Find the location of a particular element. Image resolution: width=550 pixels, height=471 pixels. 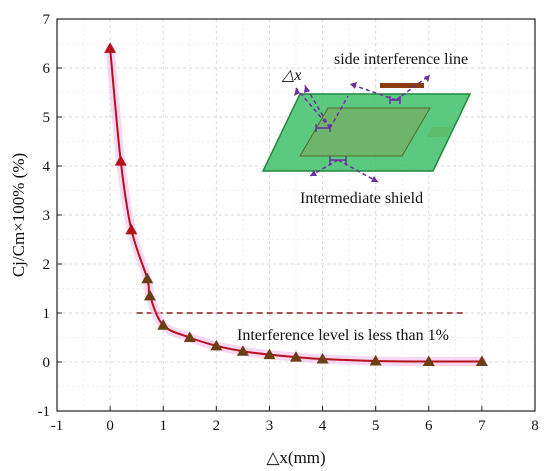

inner-plate is located at coordinates (365, 132).